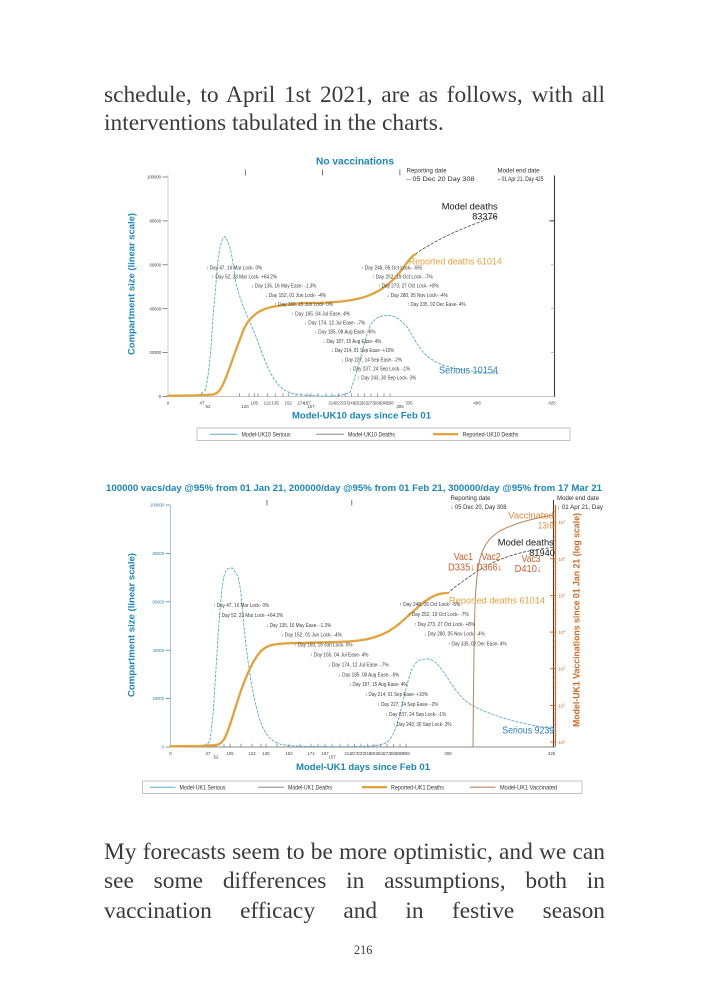  What do you see at coordinates (387, 379) in the screenshot?
I see `svg-text: ↑ Day 243, 30 Sep Lock- 3%` at bounding box center [387, 379].